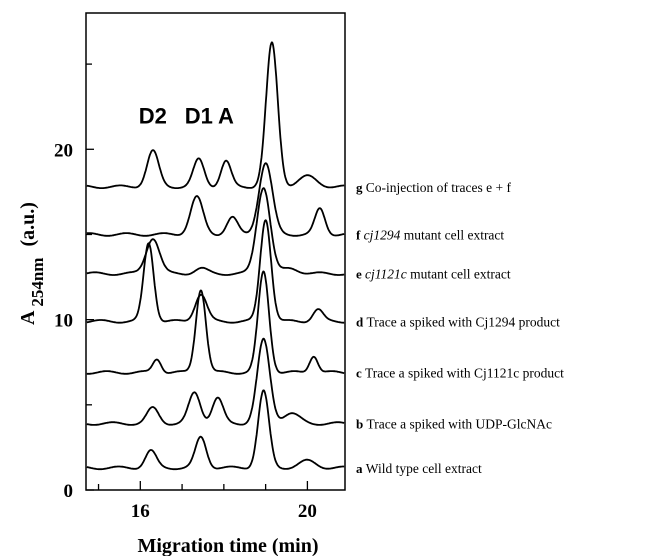  I want to click on legend-entry-d: d Trace a spiked with Cj1294 product, so click(458, 321).